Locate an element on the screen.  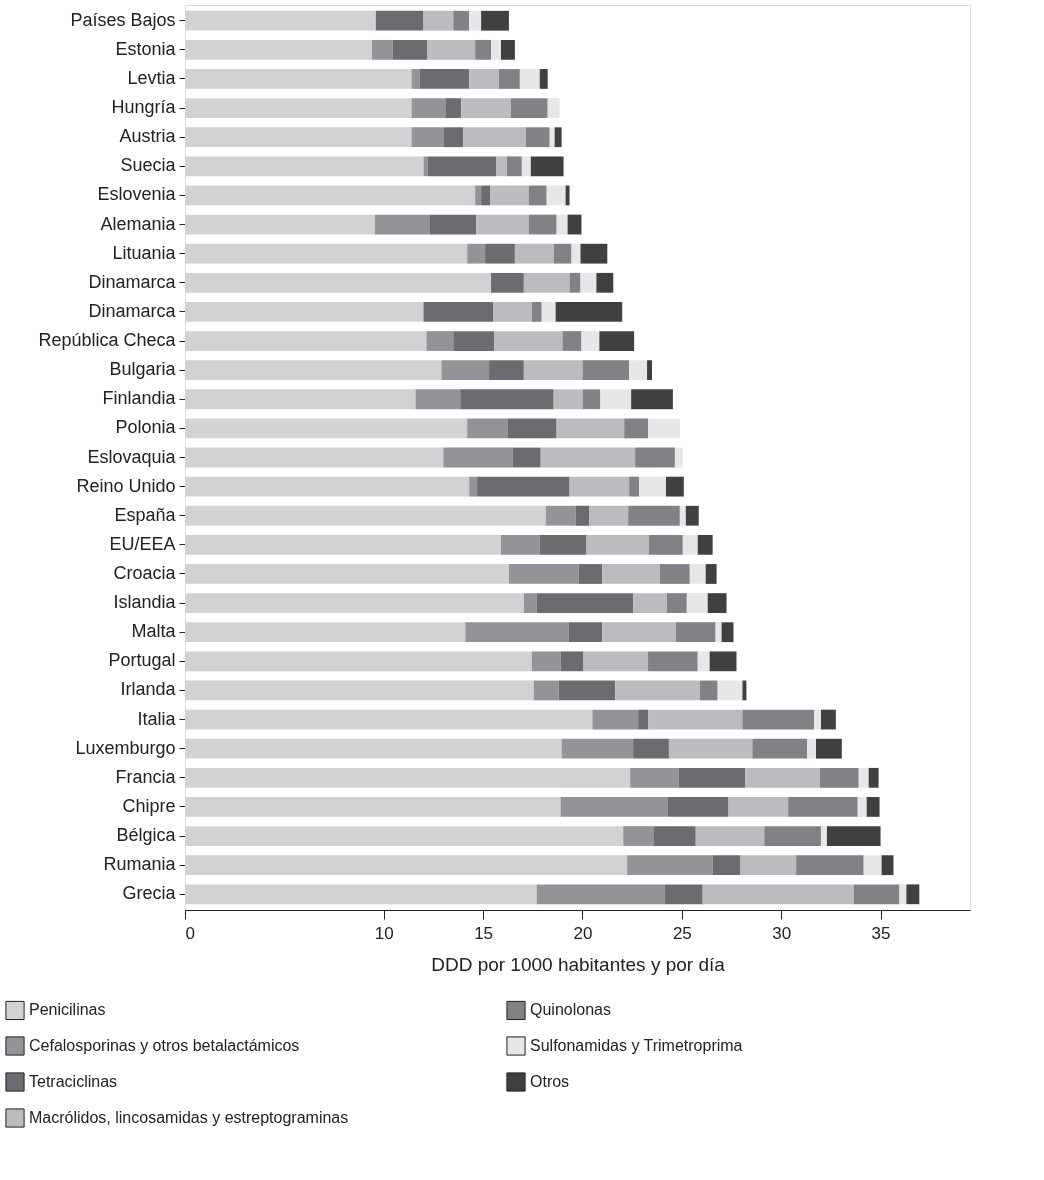
y-tick-label: Países Bajos is located at coordinates (123, 19).